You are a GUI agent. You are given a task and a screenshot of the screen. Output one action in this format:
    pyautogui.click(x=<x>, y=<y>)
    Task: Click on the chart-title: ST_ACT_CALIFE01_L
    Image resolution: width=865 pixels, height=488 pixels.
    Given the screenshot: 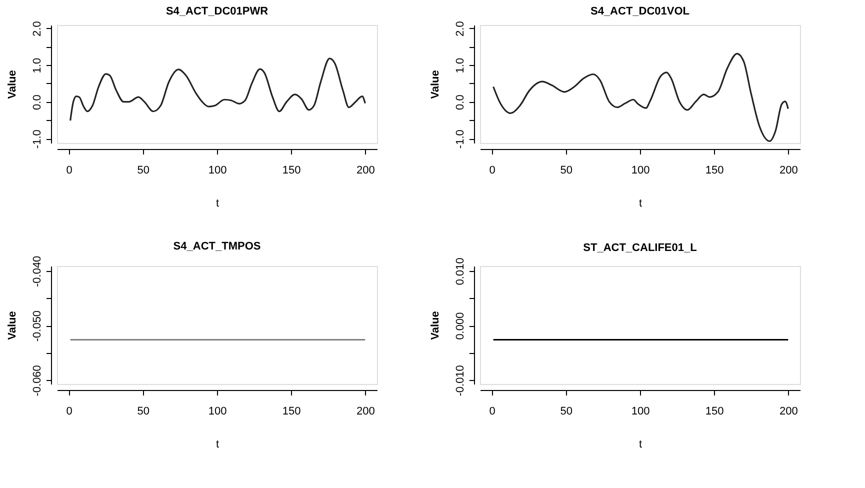 What is the action you would take?
    pyautogui.click(x=640, y=248)
    